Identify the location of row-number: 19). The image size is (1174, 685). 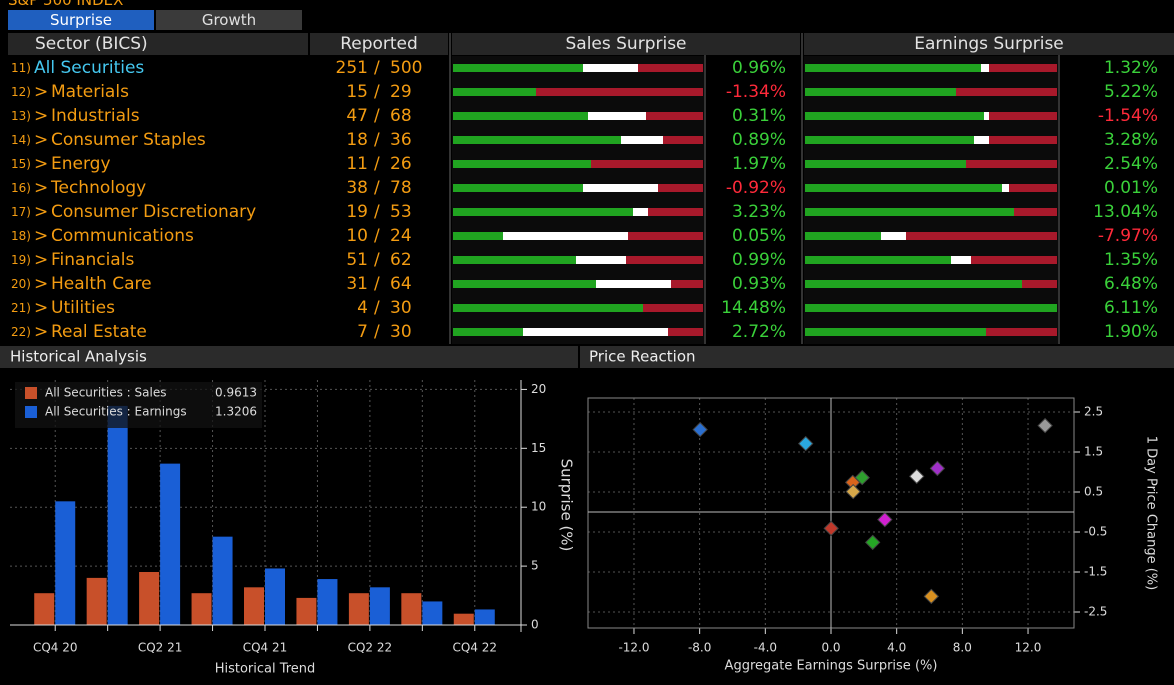
(21, 260).